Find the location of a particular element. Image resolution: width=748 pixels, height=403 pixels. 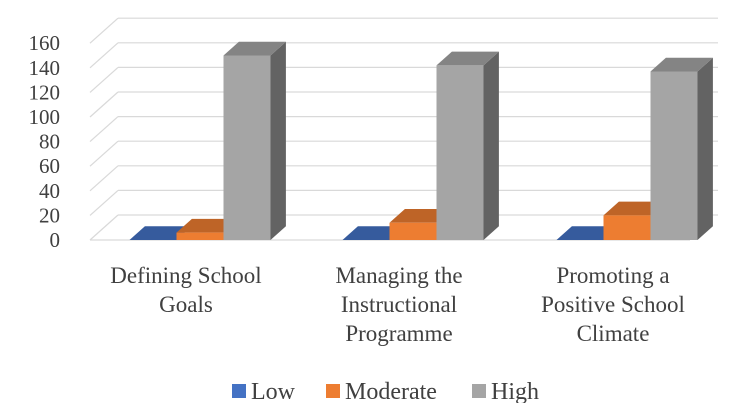

legend-item-moderate: Moderate is located at coordinates (381, 391).